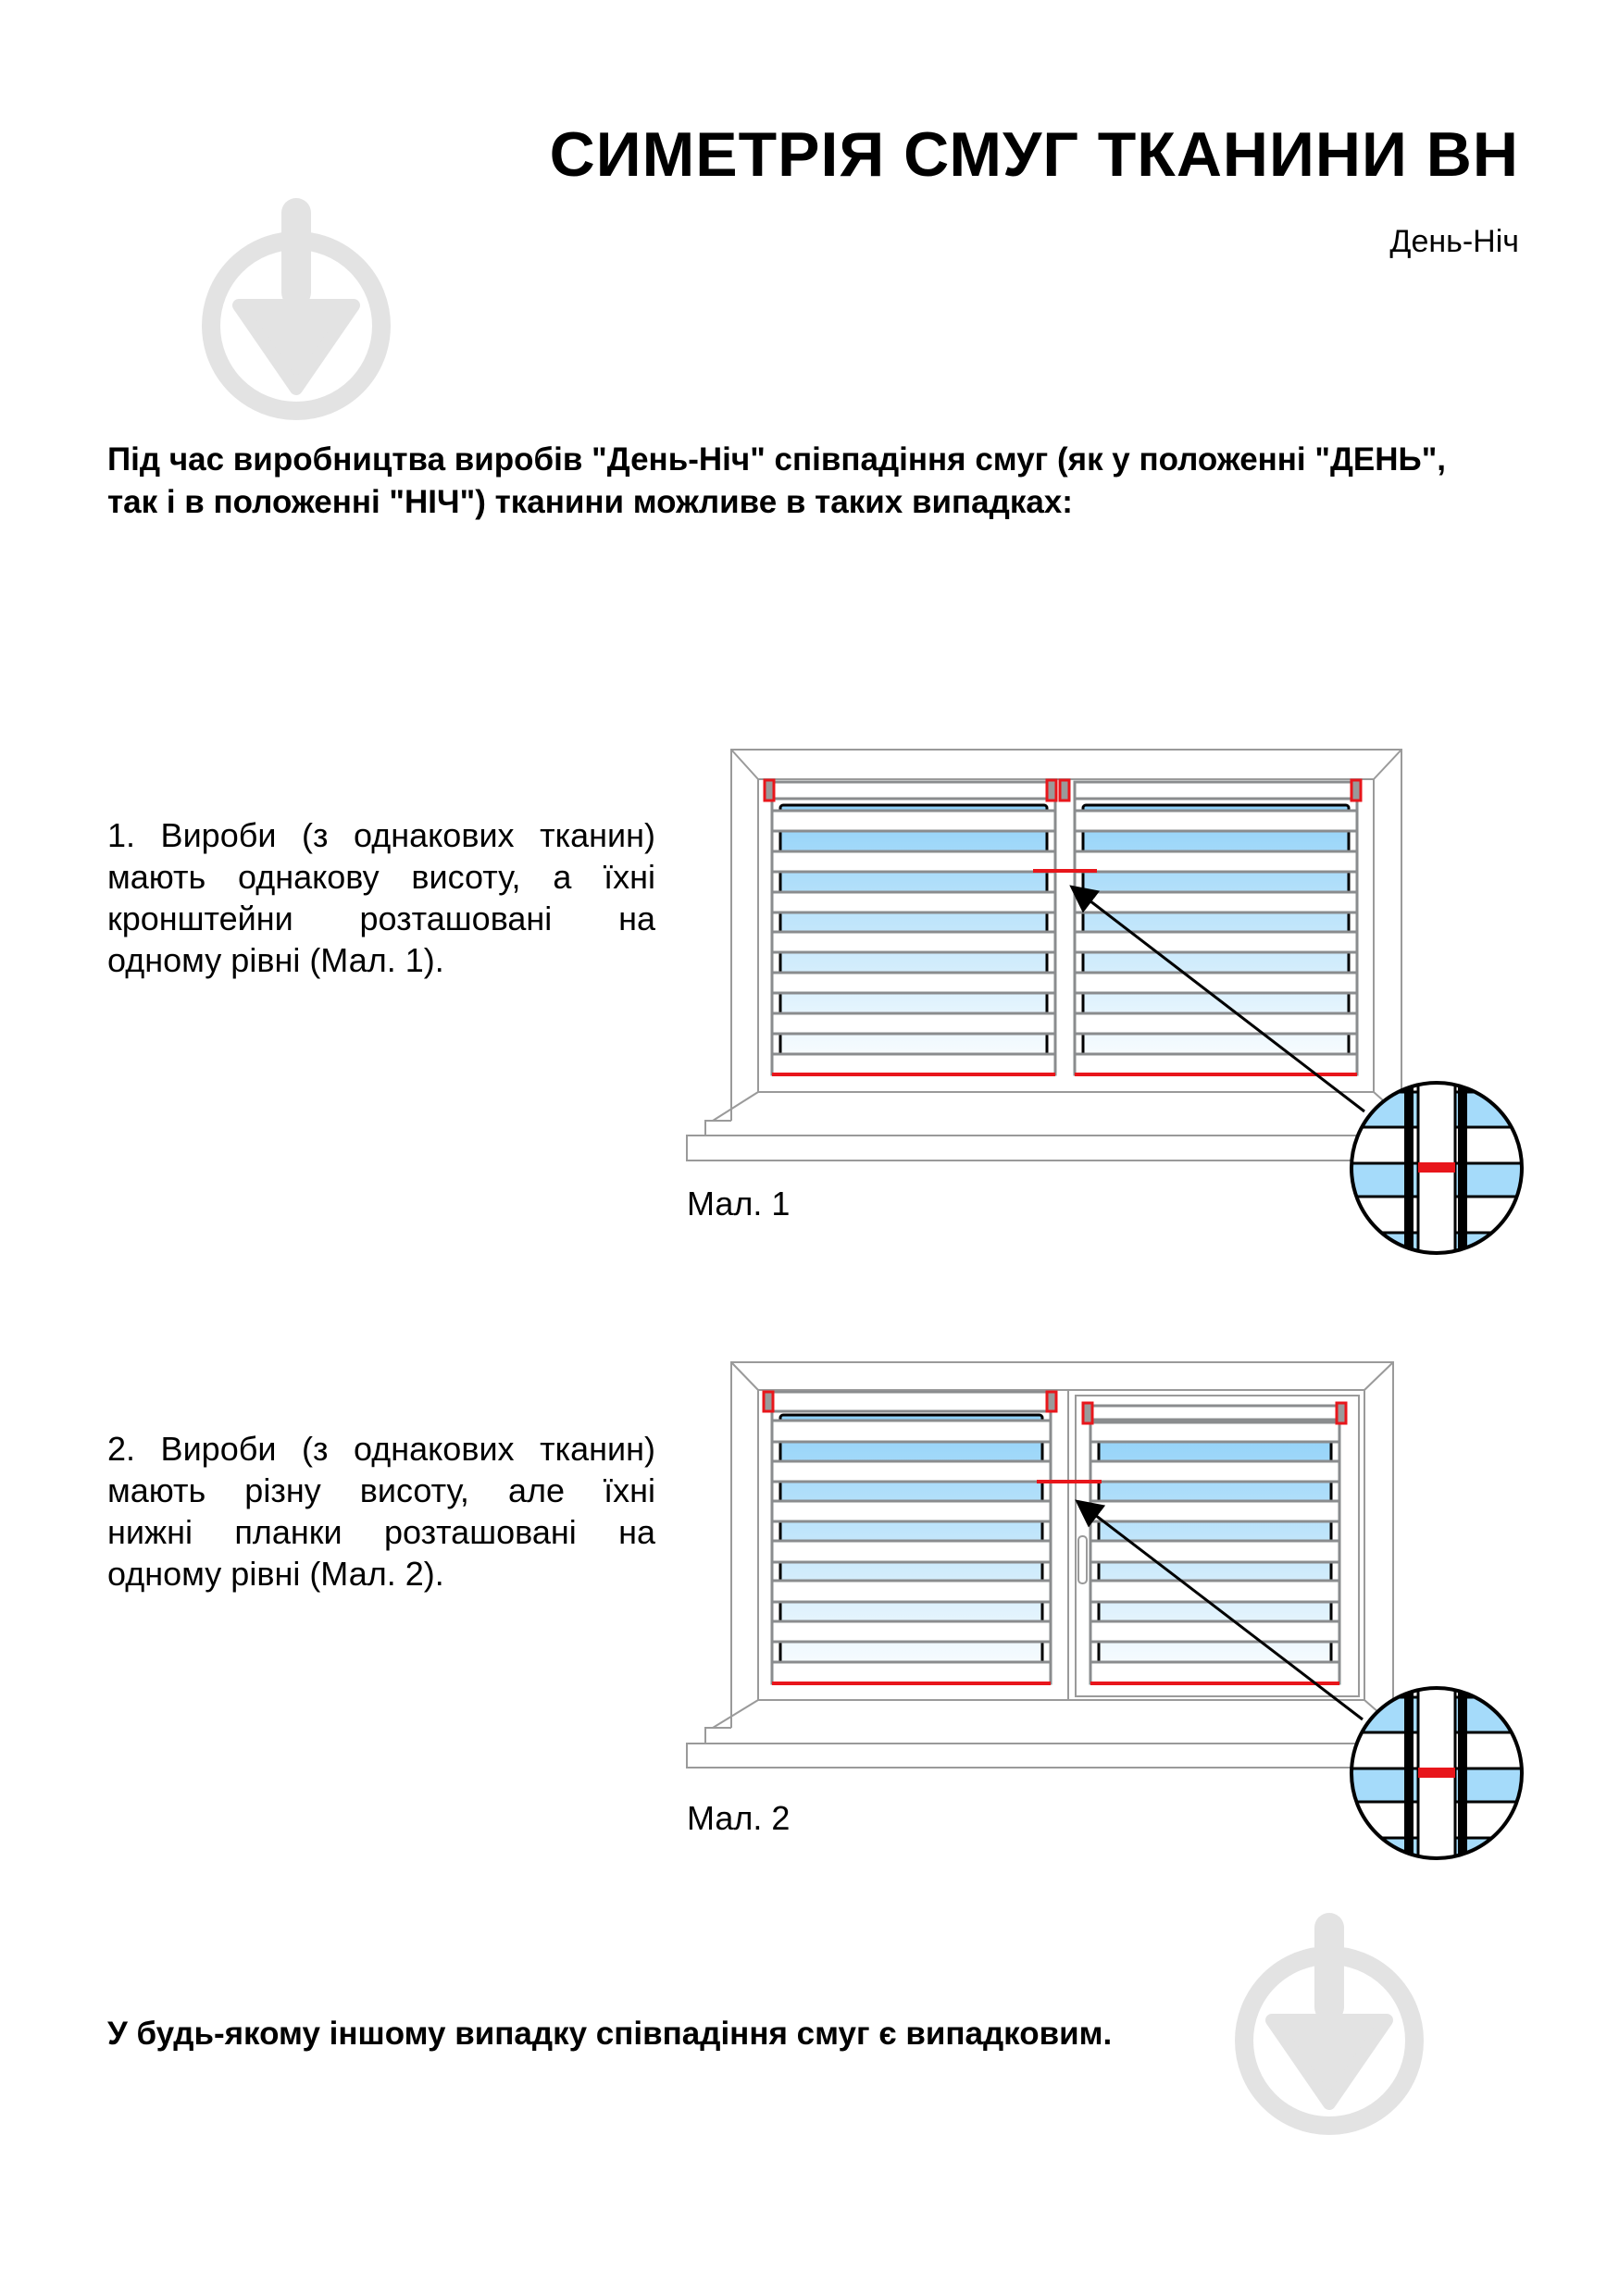  I want to click on figure-2-window-diagram, so click(1105, 1611).